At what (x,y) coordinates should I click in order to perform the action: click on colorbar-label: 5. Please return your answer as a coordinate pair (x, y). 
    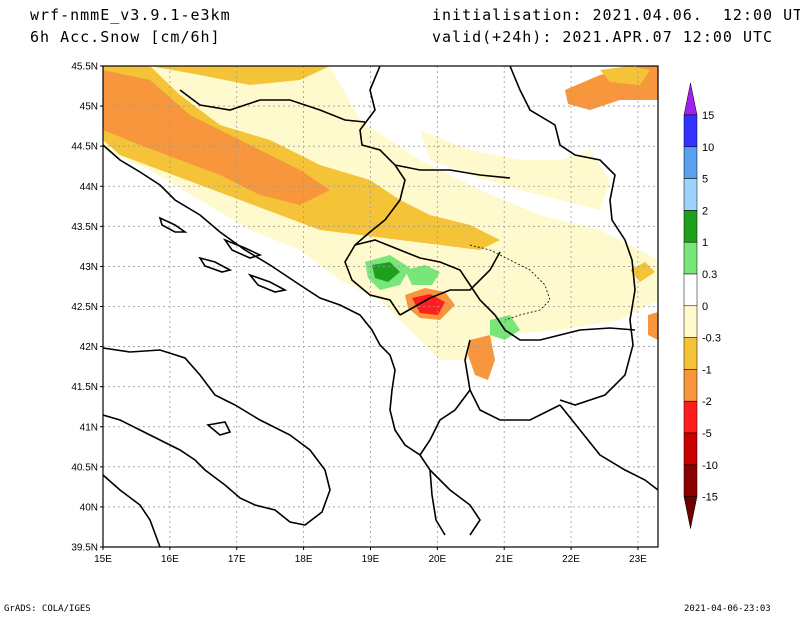
    Looking at the image, I should click on (705, 180).